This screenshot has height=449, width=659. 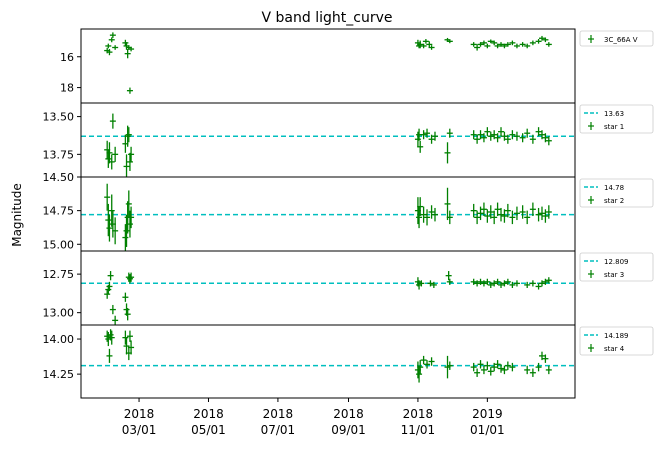 What do you see at coordinates (348, 430) in the screenshot?
I see `x-tick-label-date: 09/01` at bounding box center [348, 430].